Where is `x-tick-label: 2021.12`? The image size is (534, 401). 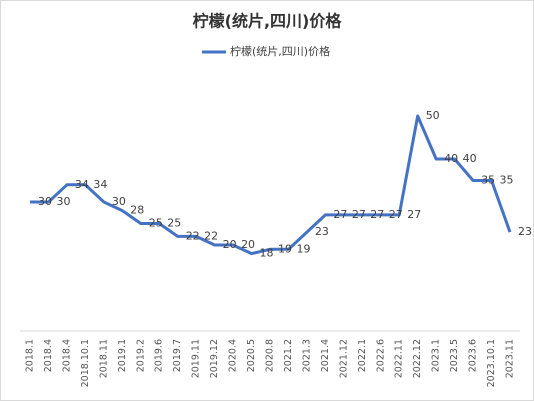
x-tick-label: 2021.12 is located at coordinates (343, 358).